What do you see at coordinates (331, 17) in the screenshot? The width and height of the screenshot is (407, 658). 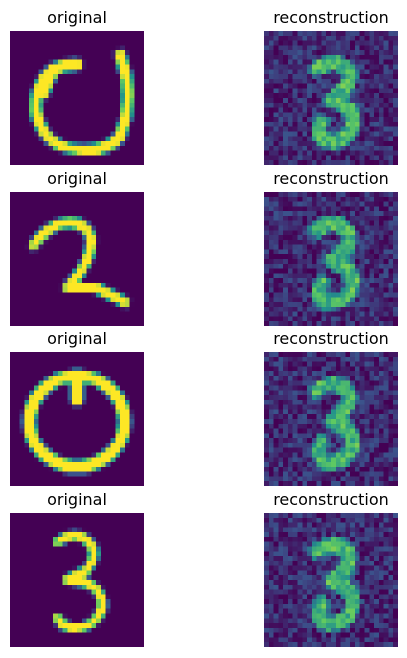 I see `reconstruction-title-1: reconstruction` at bounding box center [331, 17].